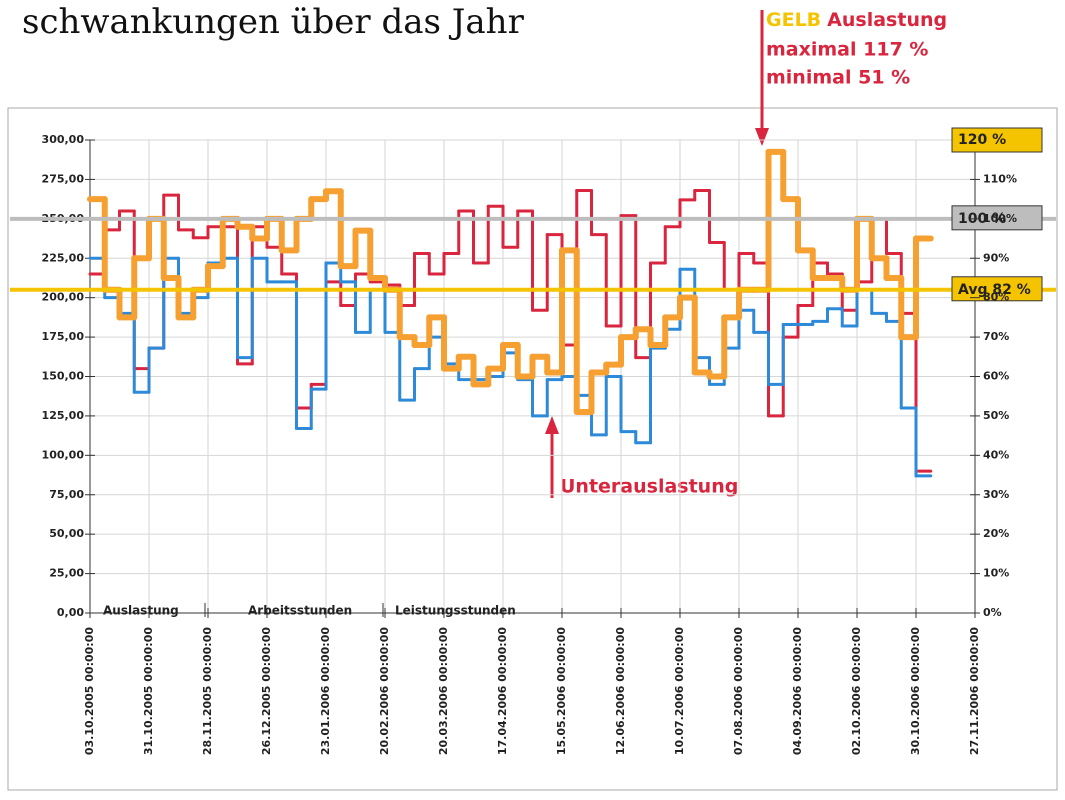 Image resolution: width=1065 pixels, height=800 pixels. What do you see at coordinates (996, 376) in the screenshot?
I see `y2-tick-label: 60%` at bounding box center [996, 376].